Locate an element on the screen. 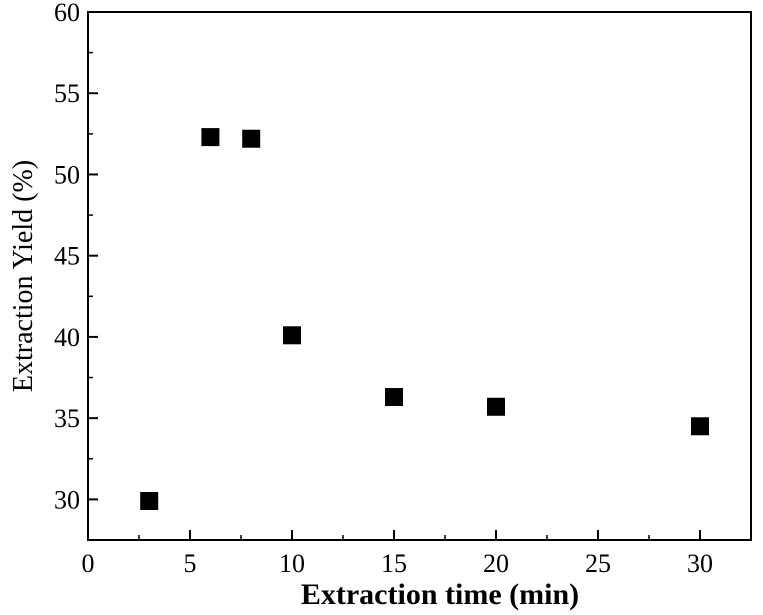 This screenshot has width=763, height=615. x-tick-label: 15 is located at coordinates (394, 563).